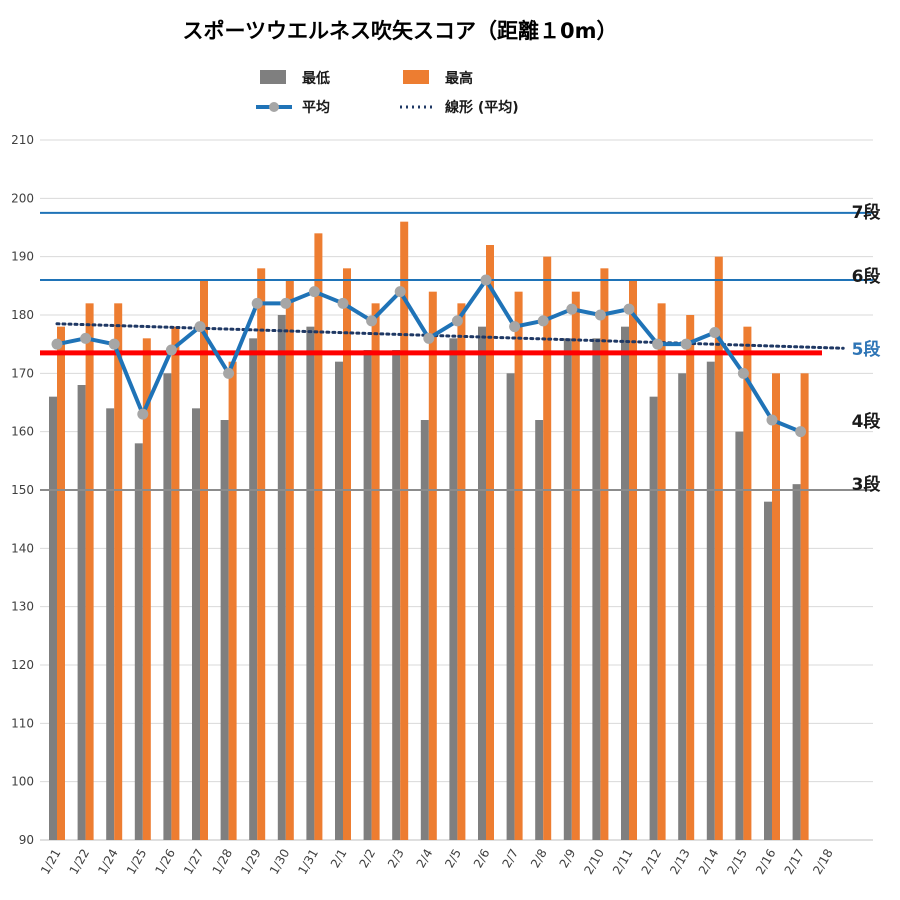  I want to click on reference-label: 4段, so click(866, 421).